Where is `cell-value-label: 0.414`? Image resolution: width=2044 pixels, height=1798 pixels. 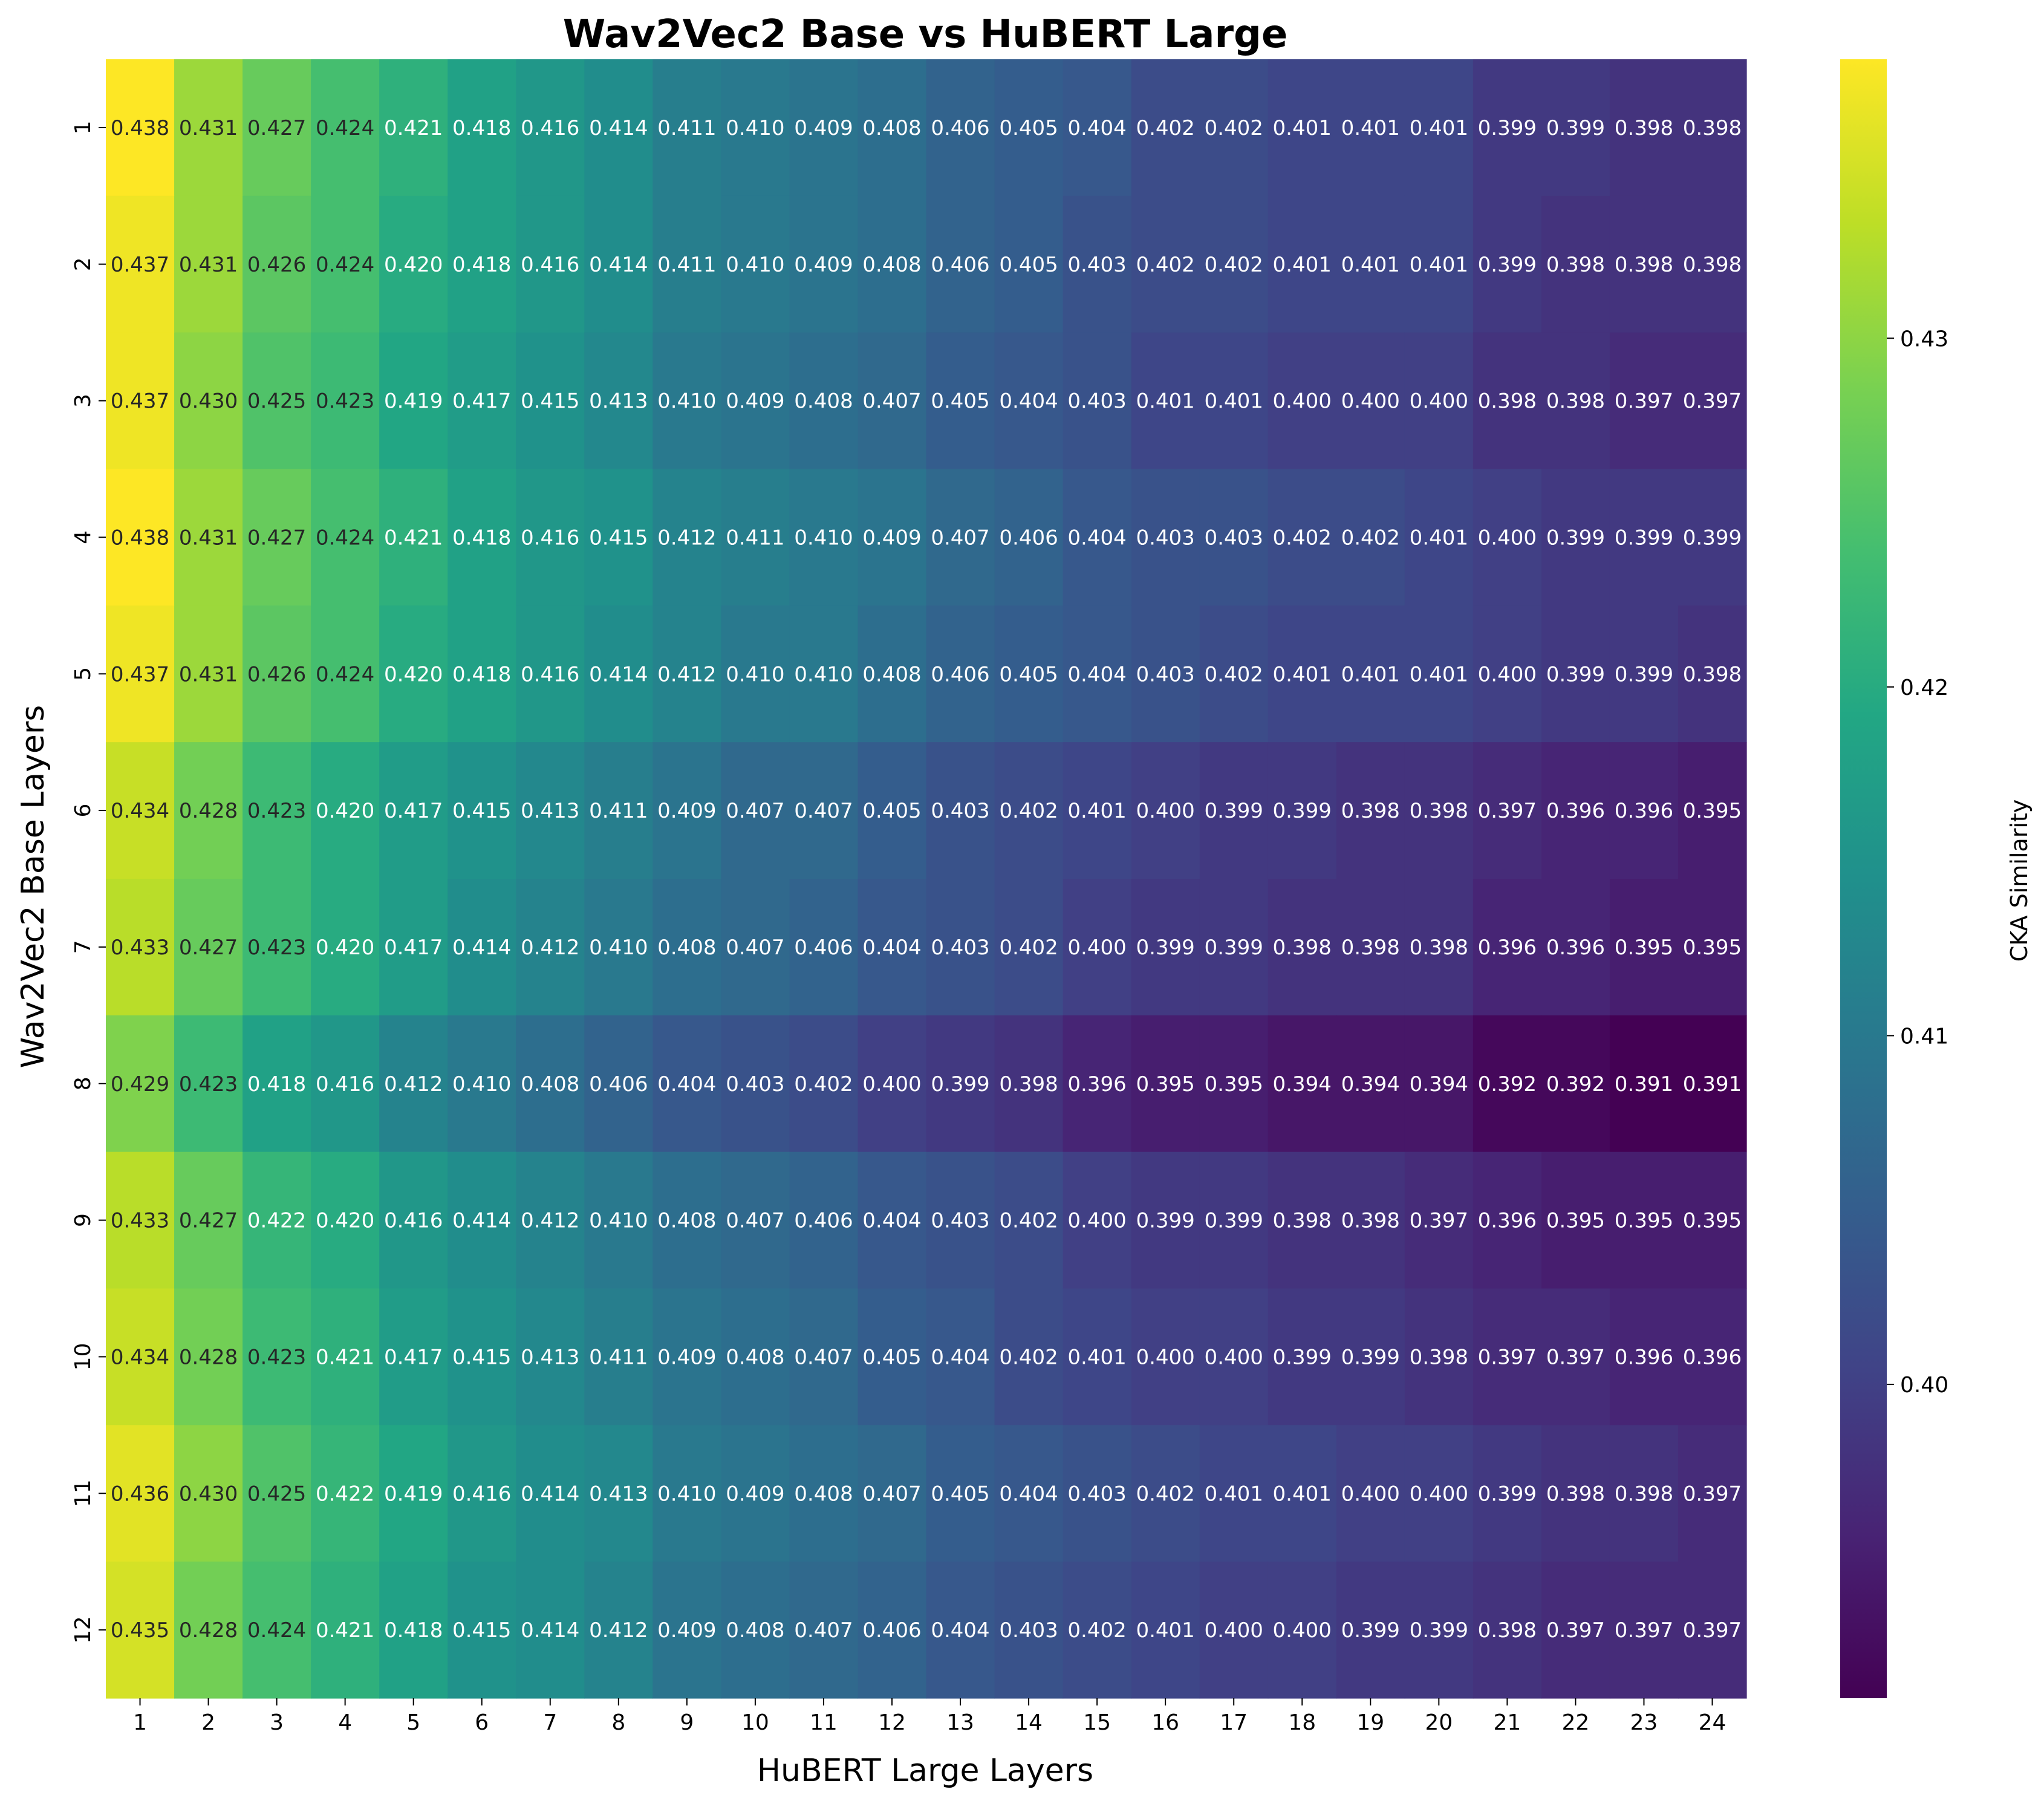
cell-value-label: 0.414 is located at coordinates (482, 948).